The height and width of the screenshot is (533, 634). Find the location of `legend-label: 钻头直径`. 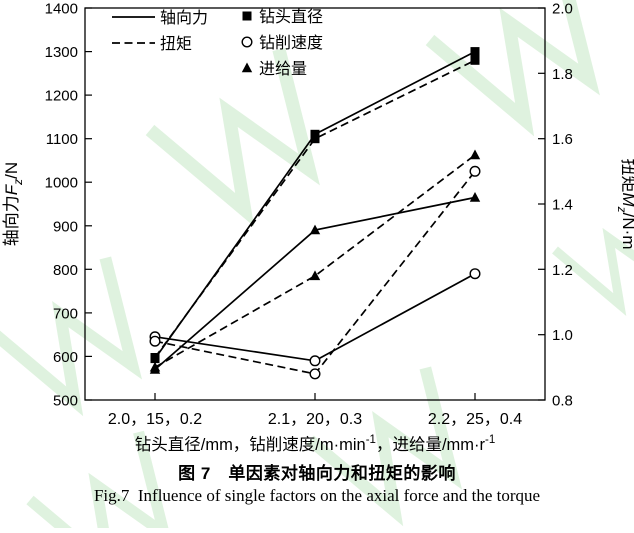

legend-label: 钻头直径 is located at coordinates (291, 17).